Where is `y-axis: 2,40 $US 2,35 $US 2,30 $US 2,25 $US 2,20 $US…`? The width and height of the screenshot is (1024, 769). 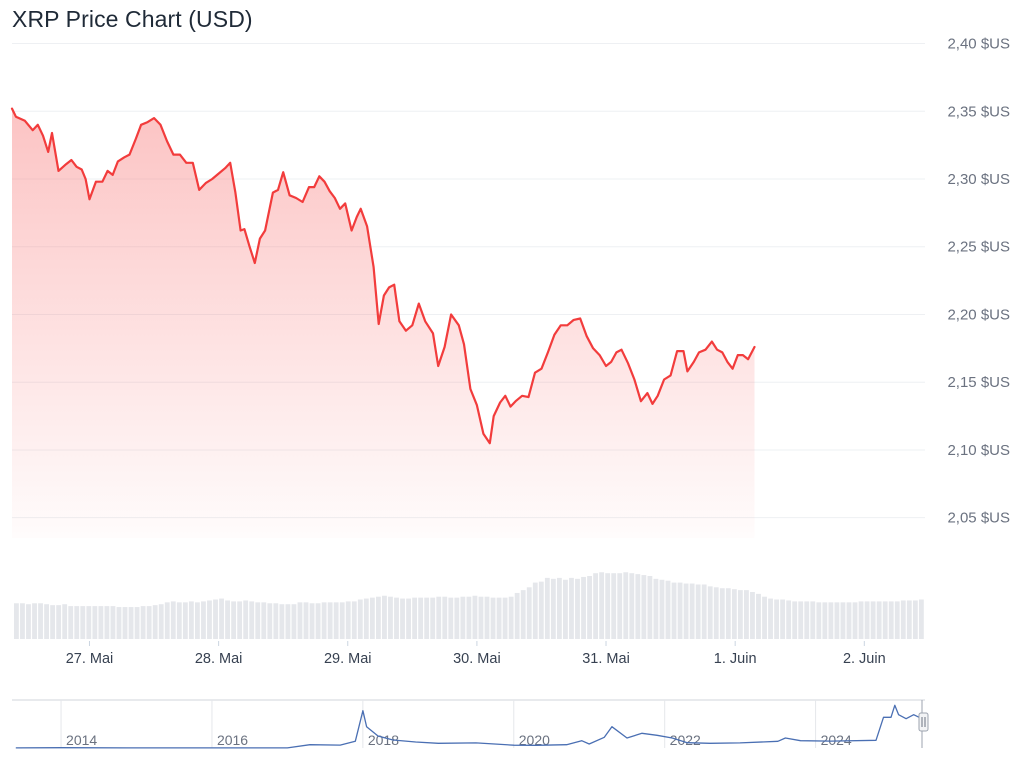 y-axis: 2,40 $US 2,35 $US 2,30 $US 2,25 $US 2,20 $US… is located at coordinates (978, 281).